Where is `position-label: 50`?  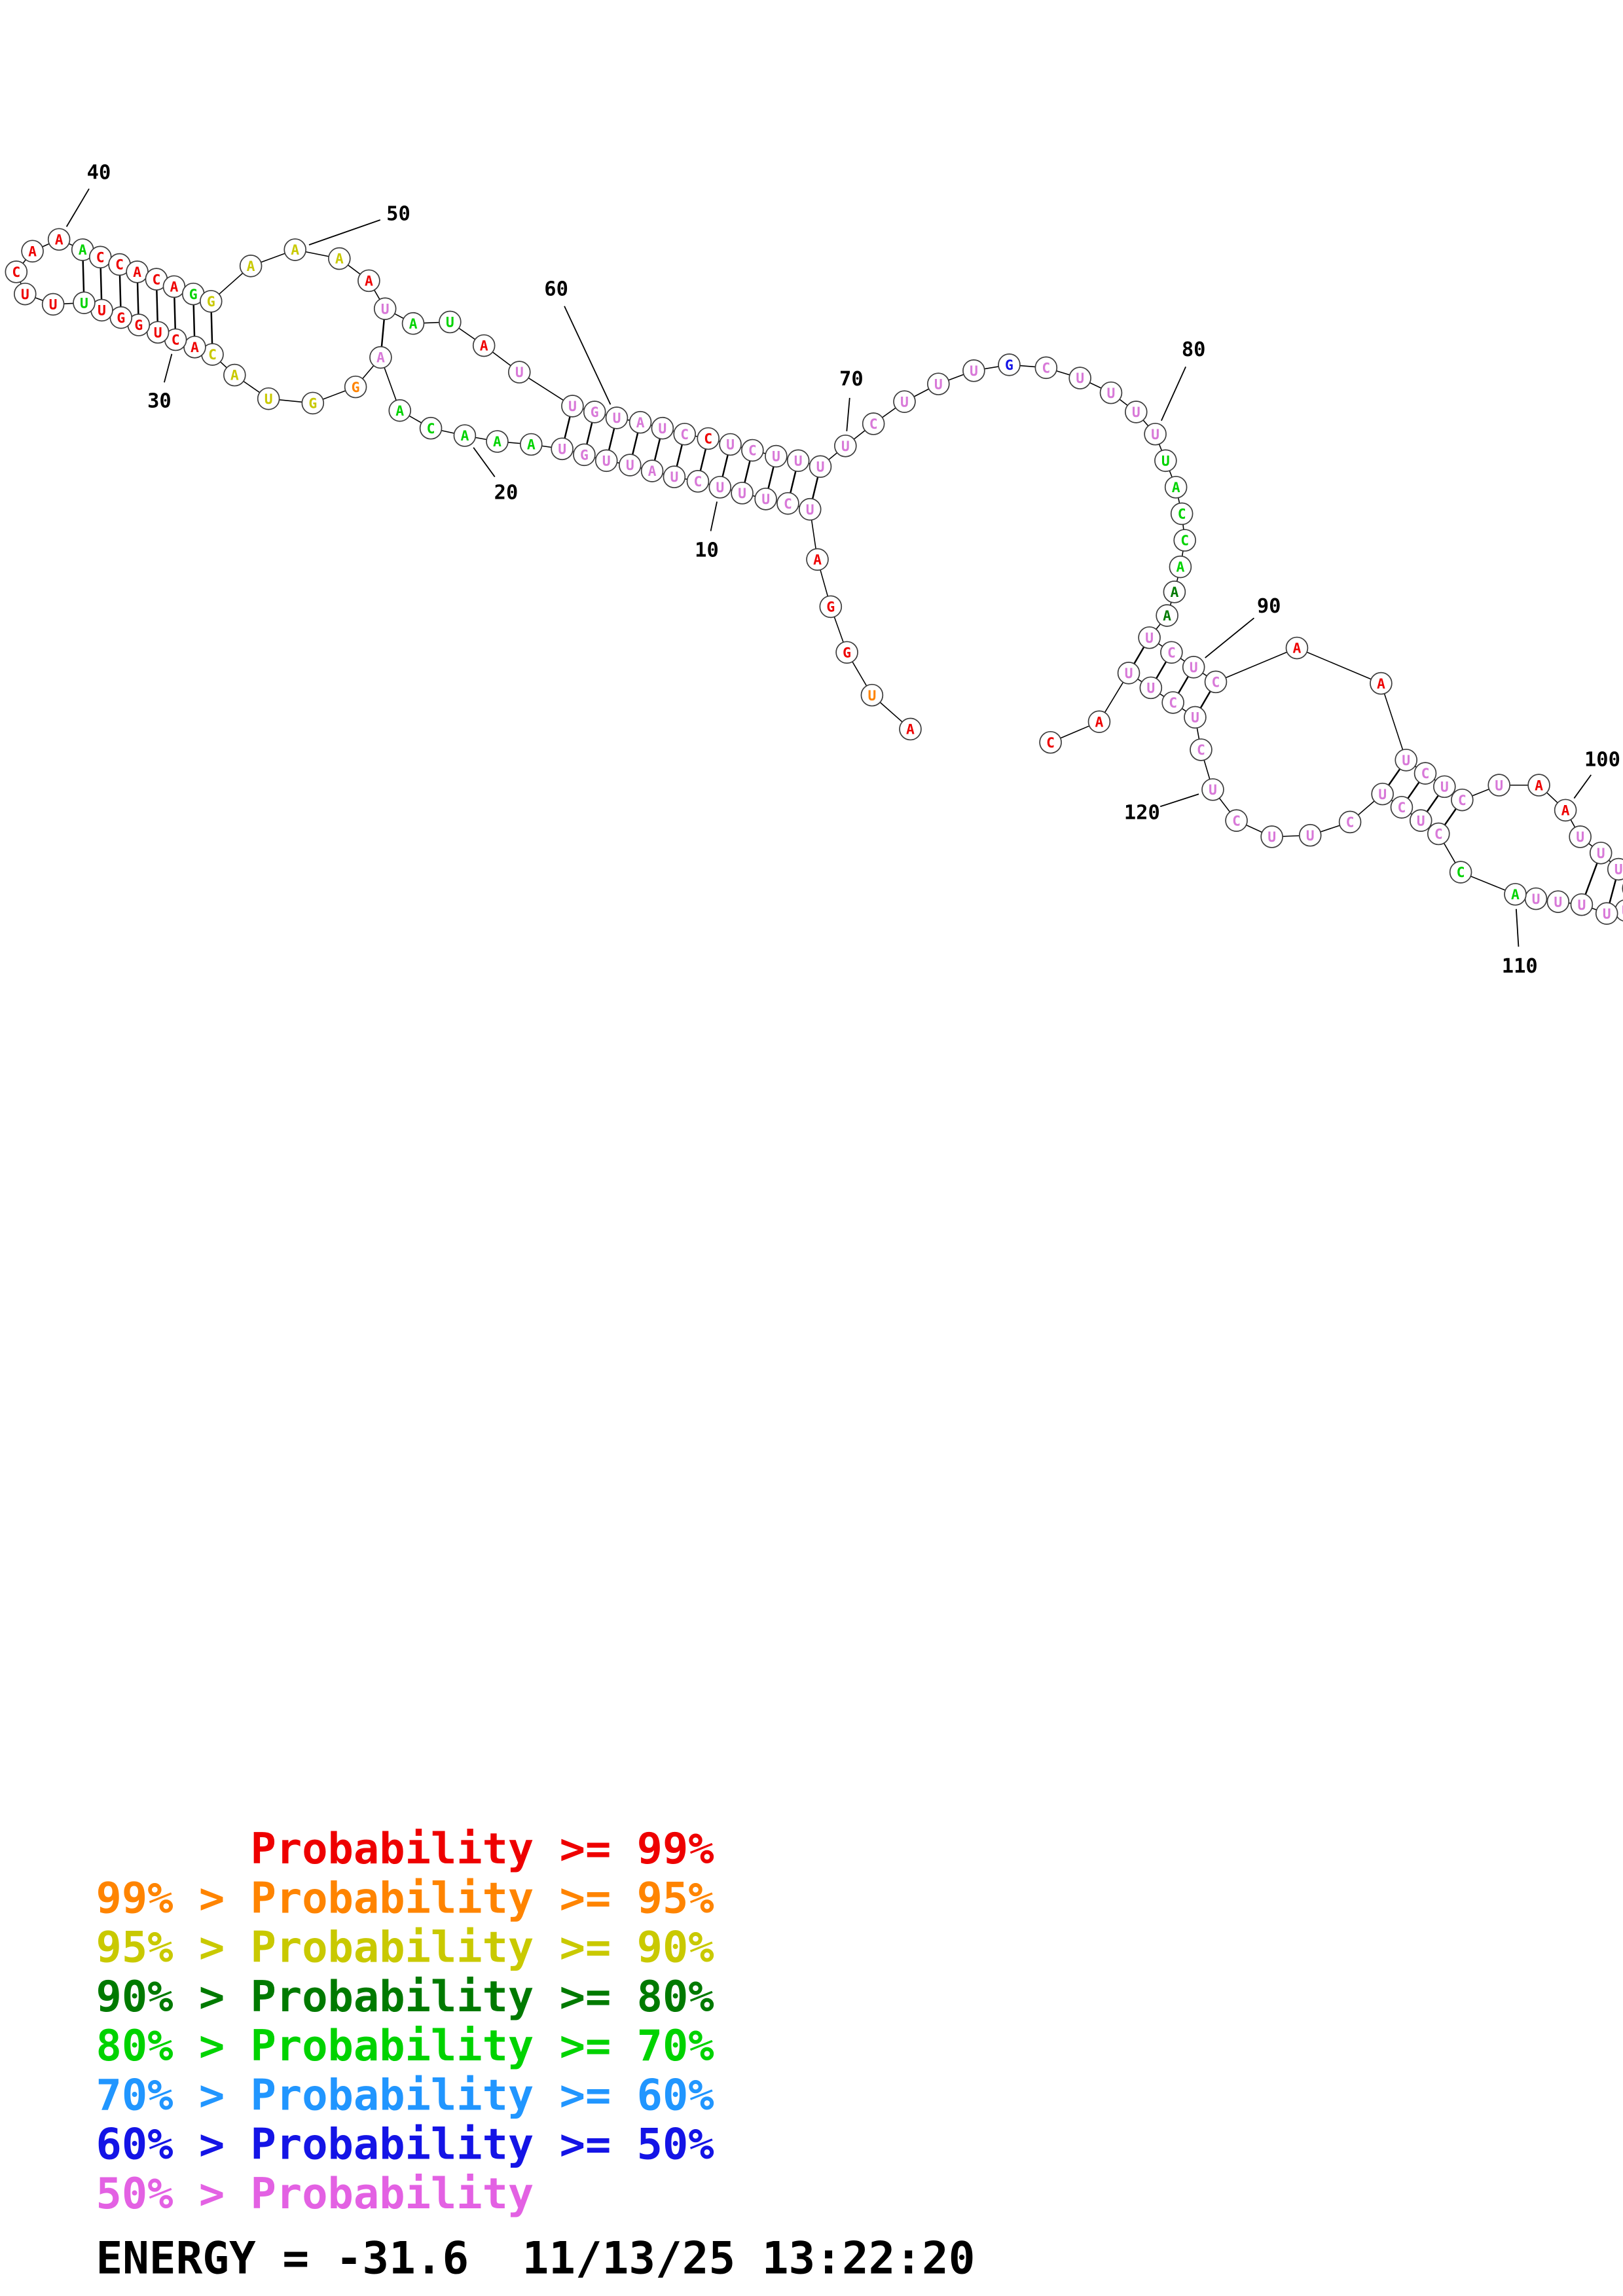
position-label: 50 is located at coordinates (398, 213).